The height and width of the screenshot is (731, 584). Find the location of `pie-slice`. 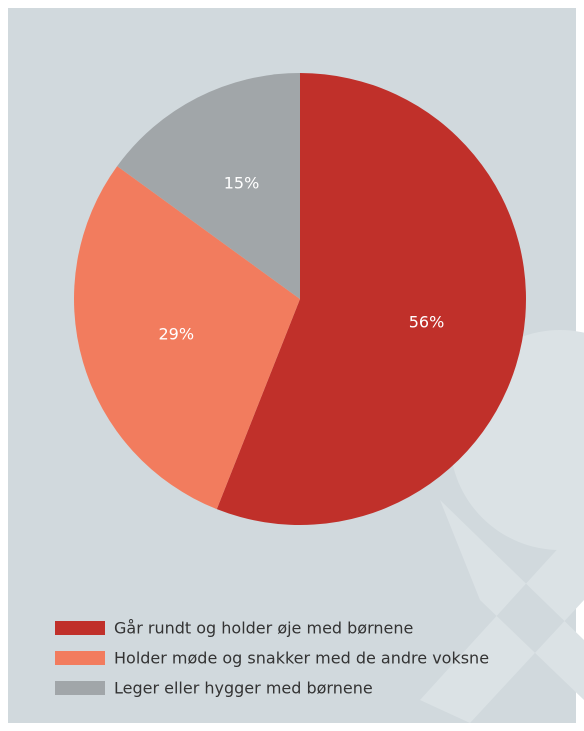

pie-slice is located at coordinates (208, 186).